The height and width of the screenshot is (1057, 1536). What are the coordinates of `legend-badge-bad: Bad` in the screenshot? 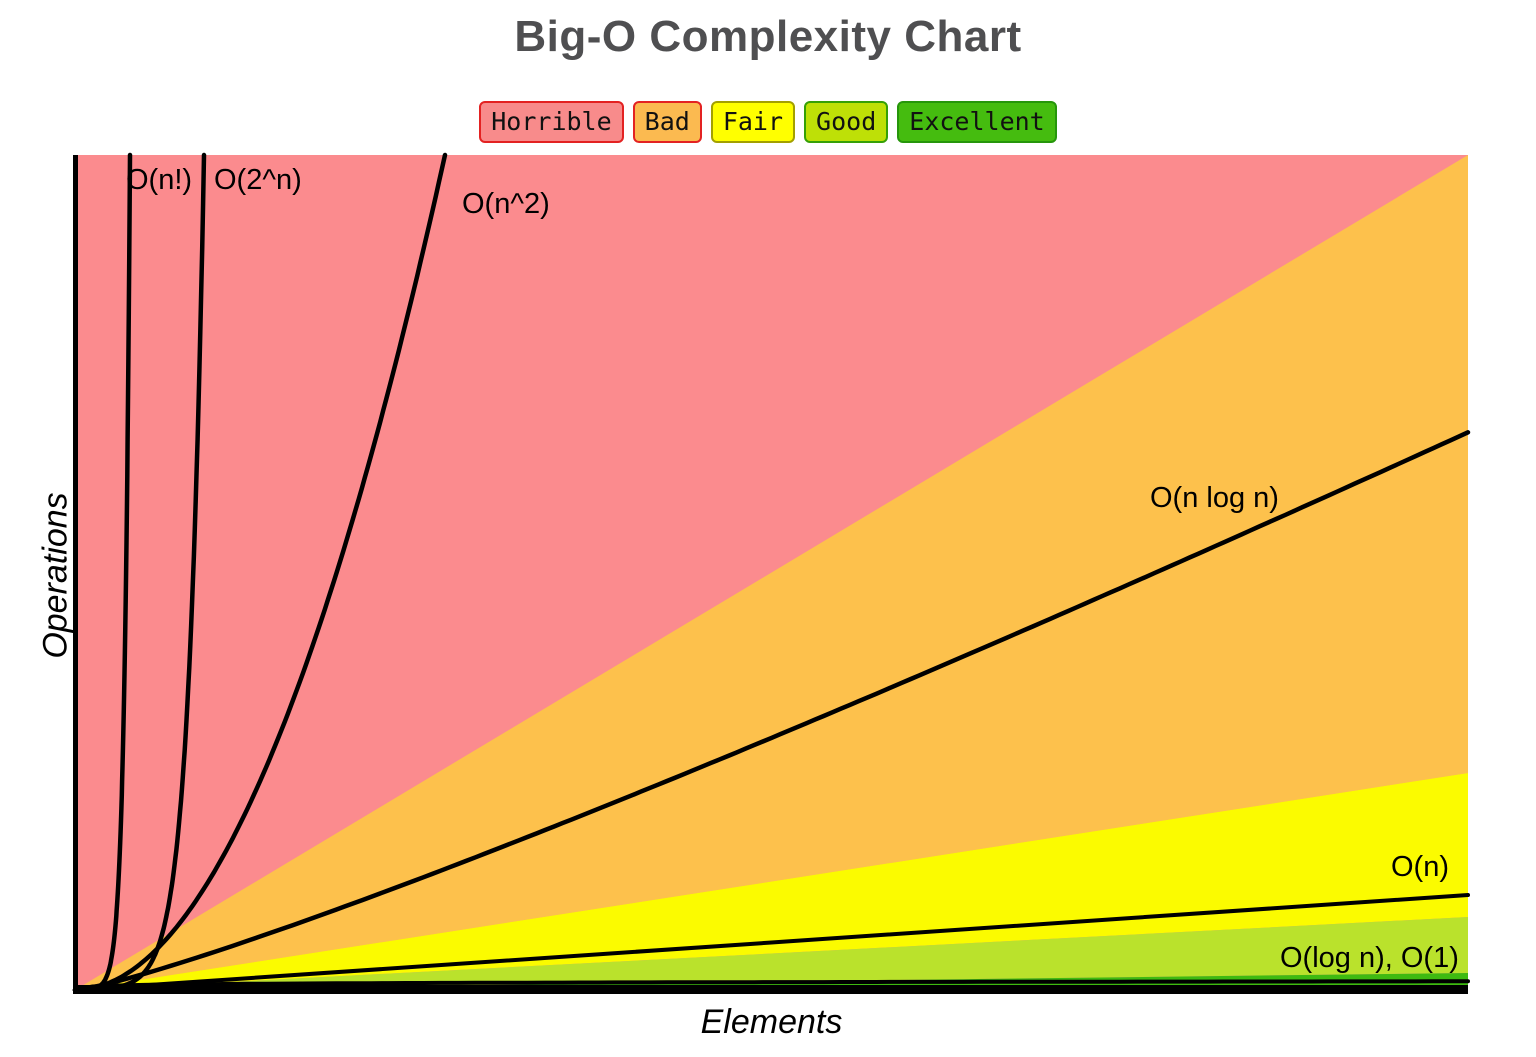 It's located at (667, 122).